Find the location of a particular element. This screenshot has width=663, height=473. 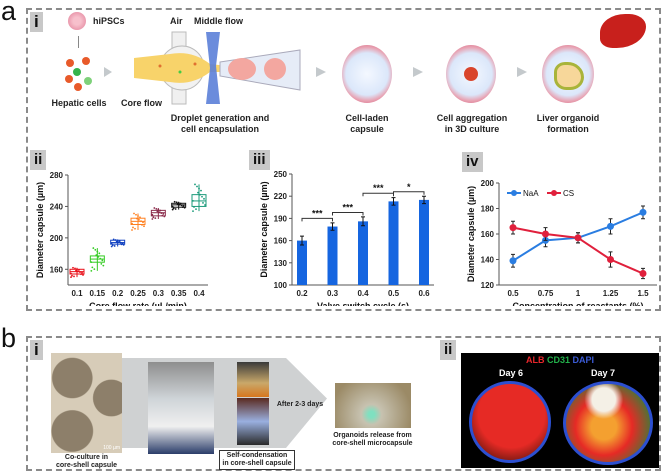

y-tick-label: 130 is located at coordinates (281, 263).